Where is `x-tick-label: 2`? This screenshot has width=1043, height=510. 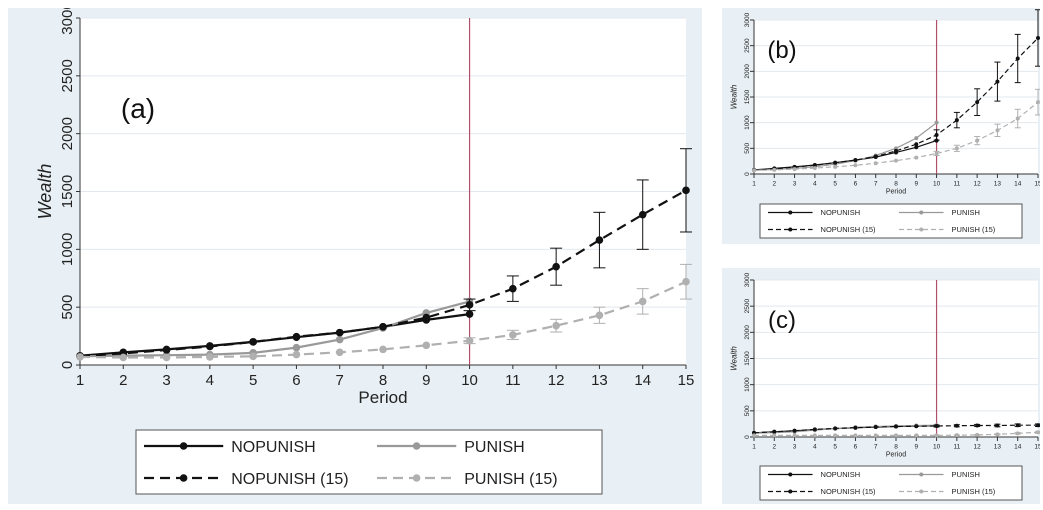 x-tick-label: 2 is located at coordinates (774, 184).